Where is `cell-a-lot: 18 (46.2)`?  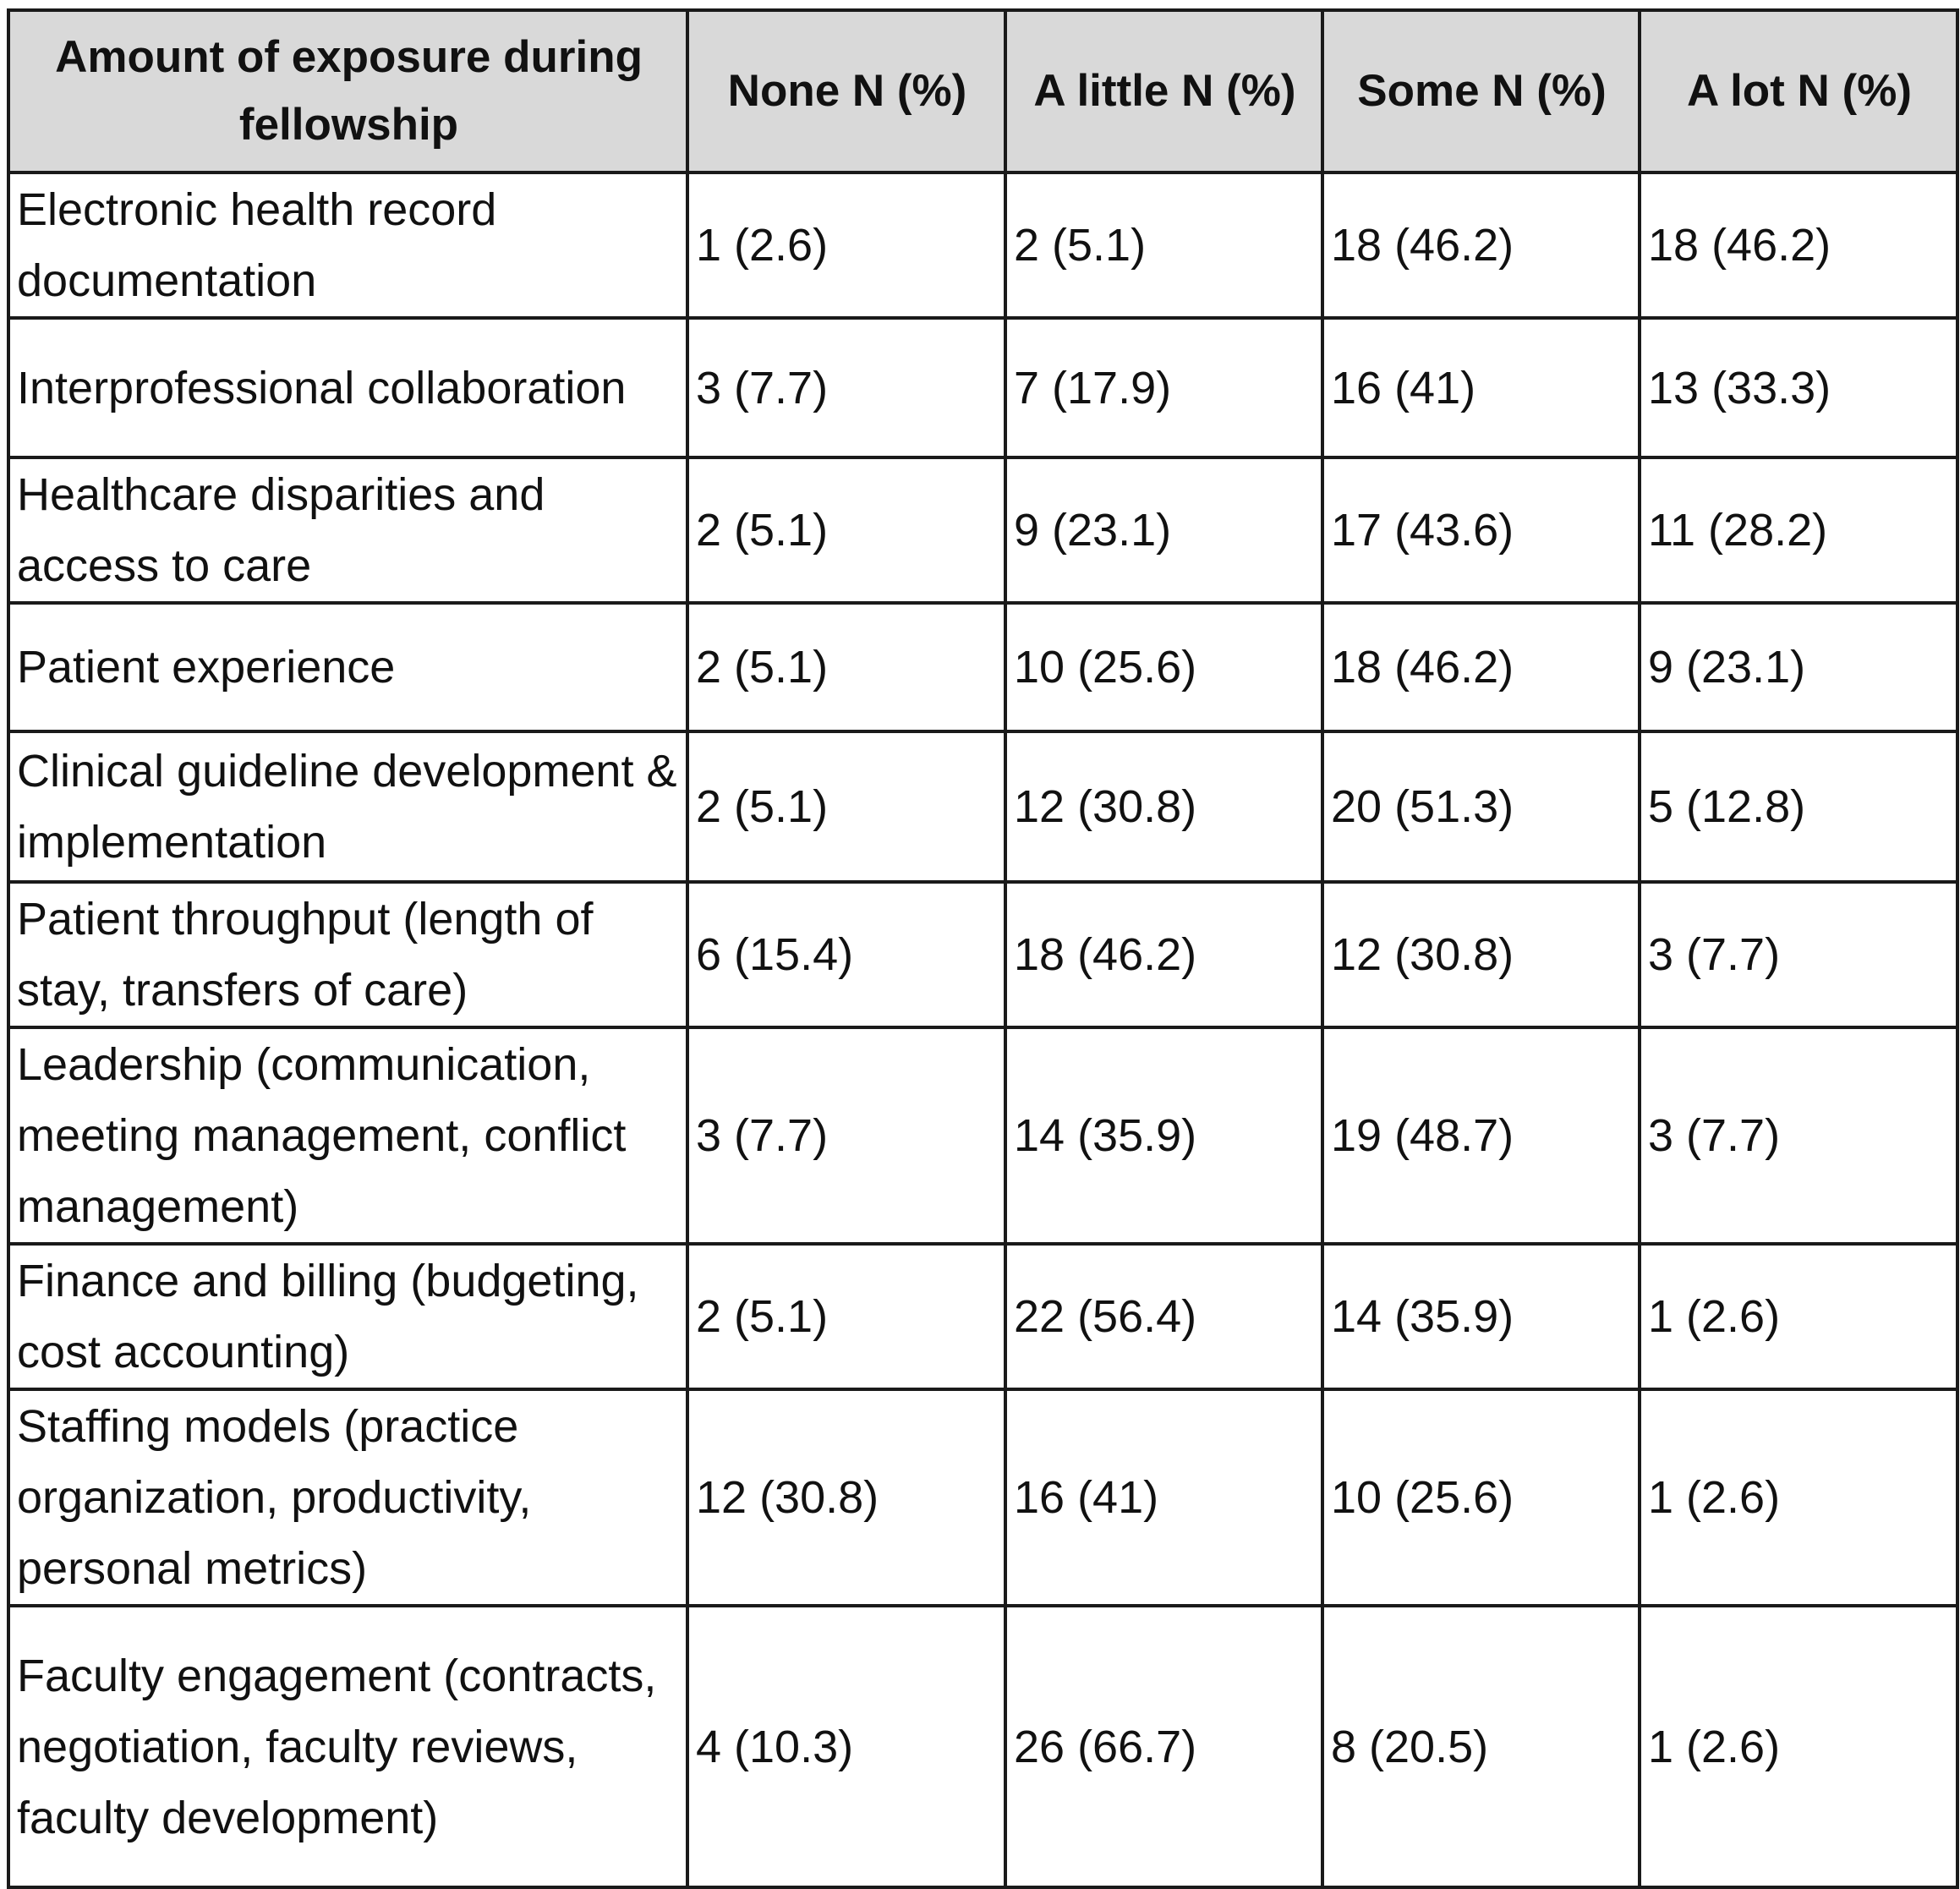 cell-a-lot: 18 (46.2) is located at coordinates (1798, 245).